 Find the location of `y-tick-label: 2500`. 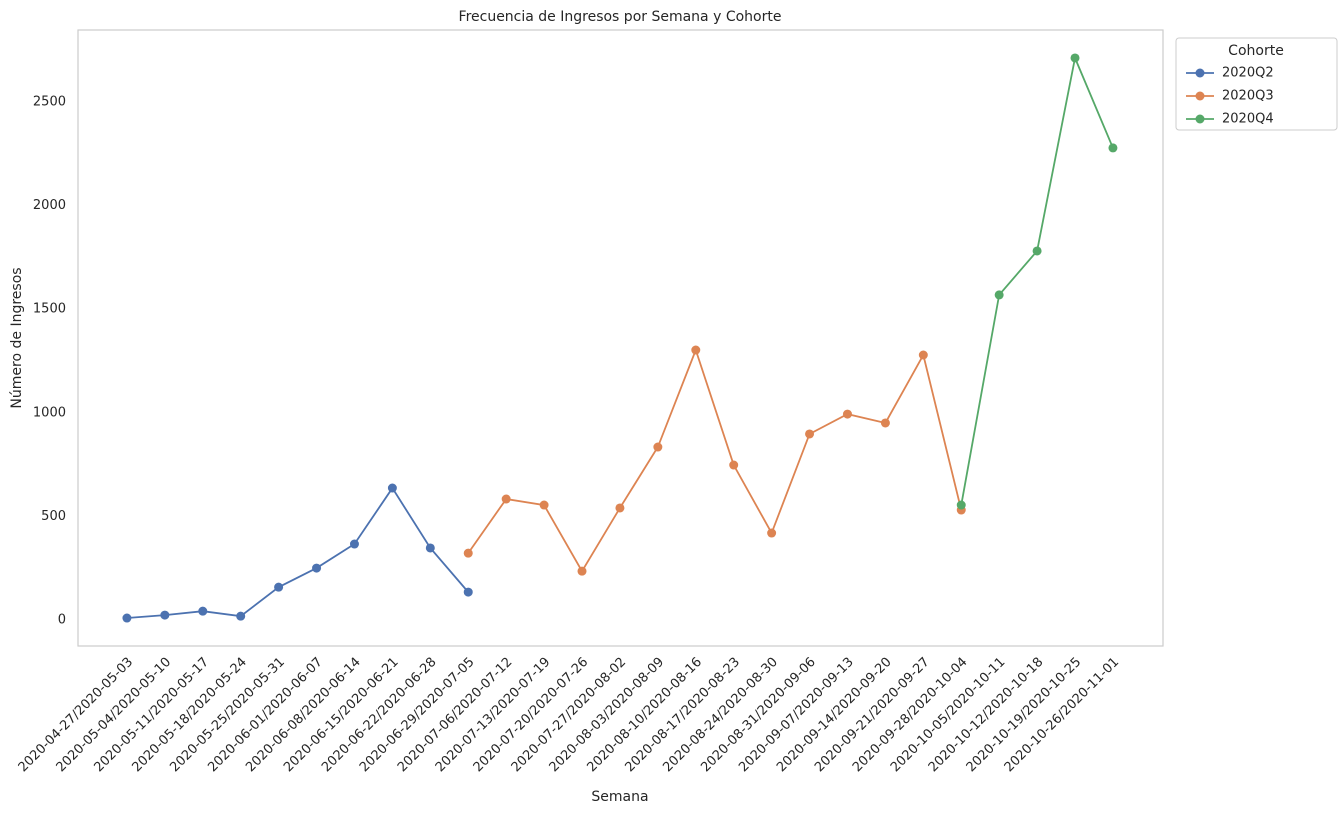

y-tick-label: 2500 is located at coordinates (49, 101).